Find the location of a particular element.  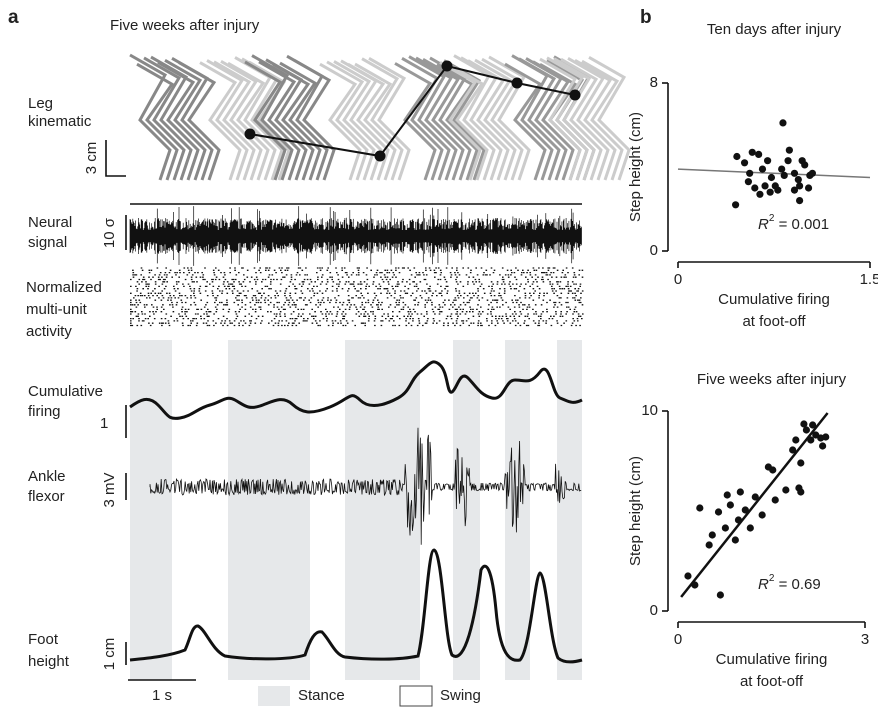

x-axis-label: Cumulative firing is located at coordinates (772, 659).